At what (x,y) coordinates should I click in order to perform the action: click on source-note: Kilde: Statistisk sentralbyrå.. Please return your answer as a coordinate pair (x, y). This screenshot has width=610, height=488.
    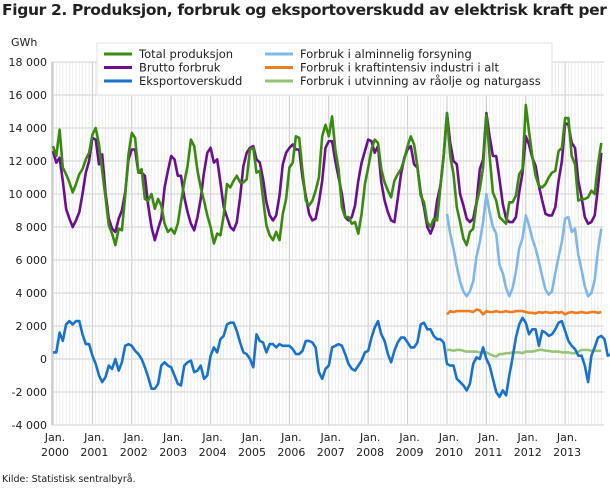
    Looking at the image, I should click on (69, 479).